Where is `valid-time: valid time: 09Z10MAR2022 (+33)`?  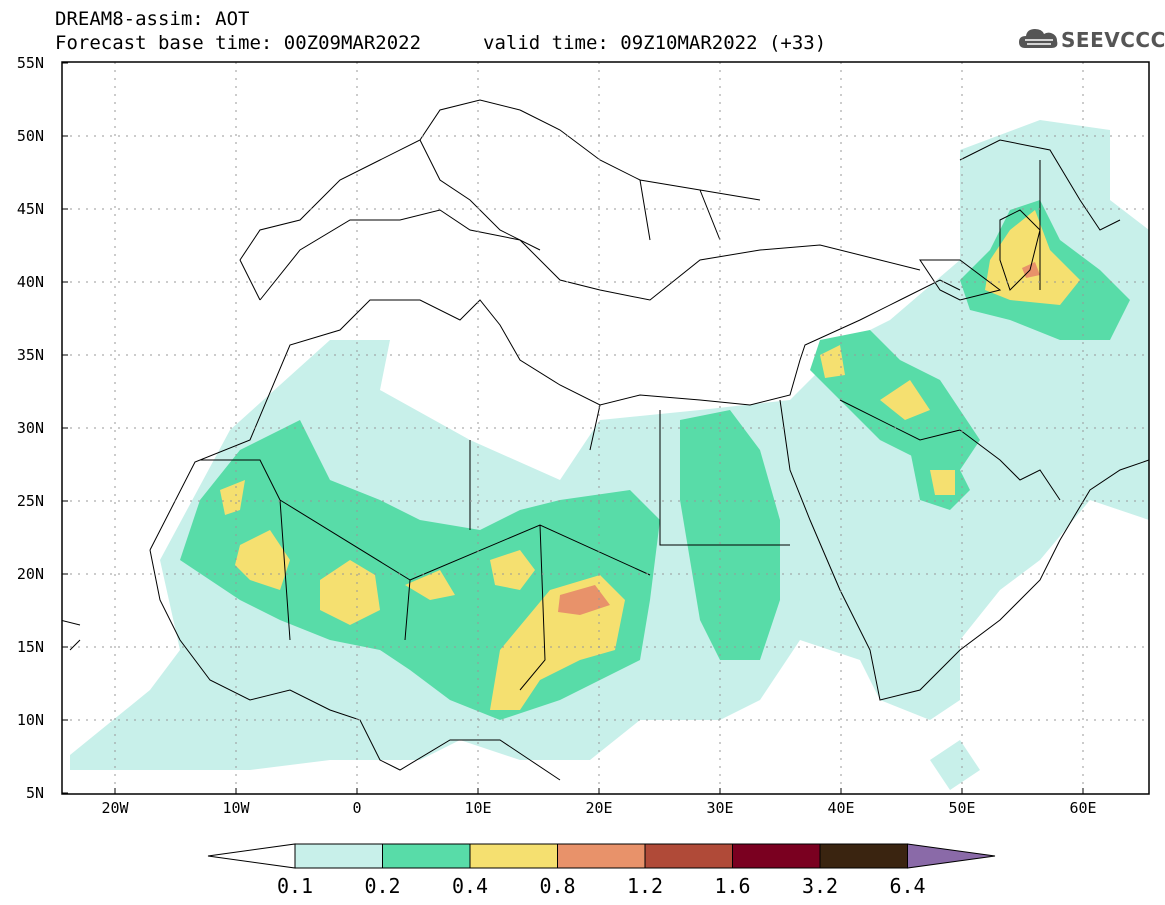 valid-time: valid time: 09Z10MAR2022 (+33) is located at coordinates (655, 43).